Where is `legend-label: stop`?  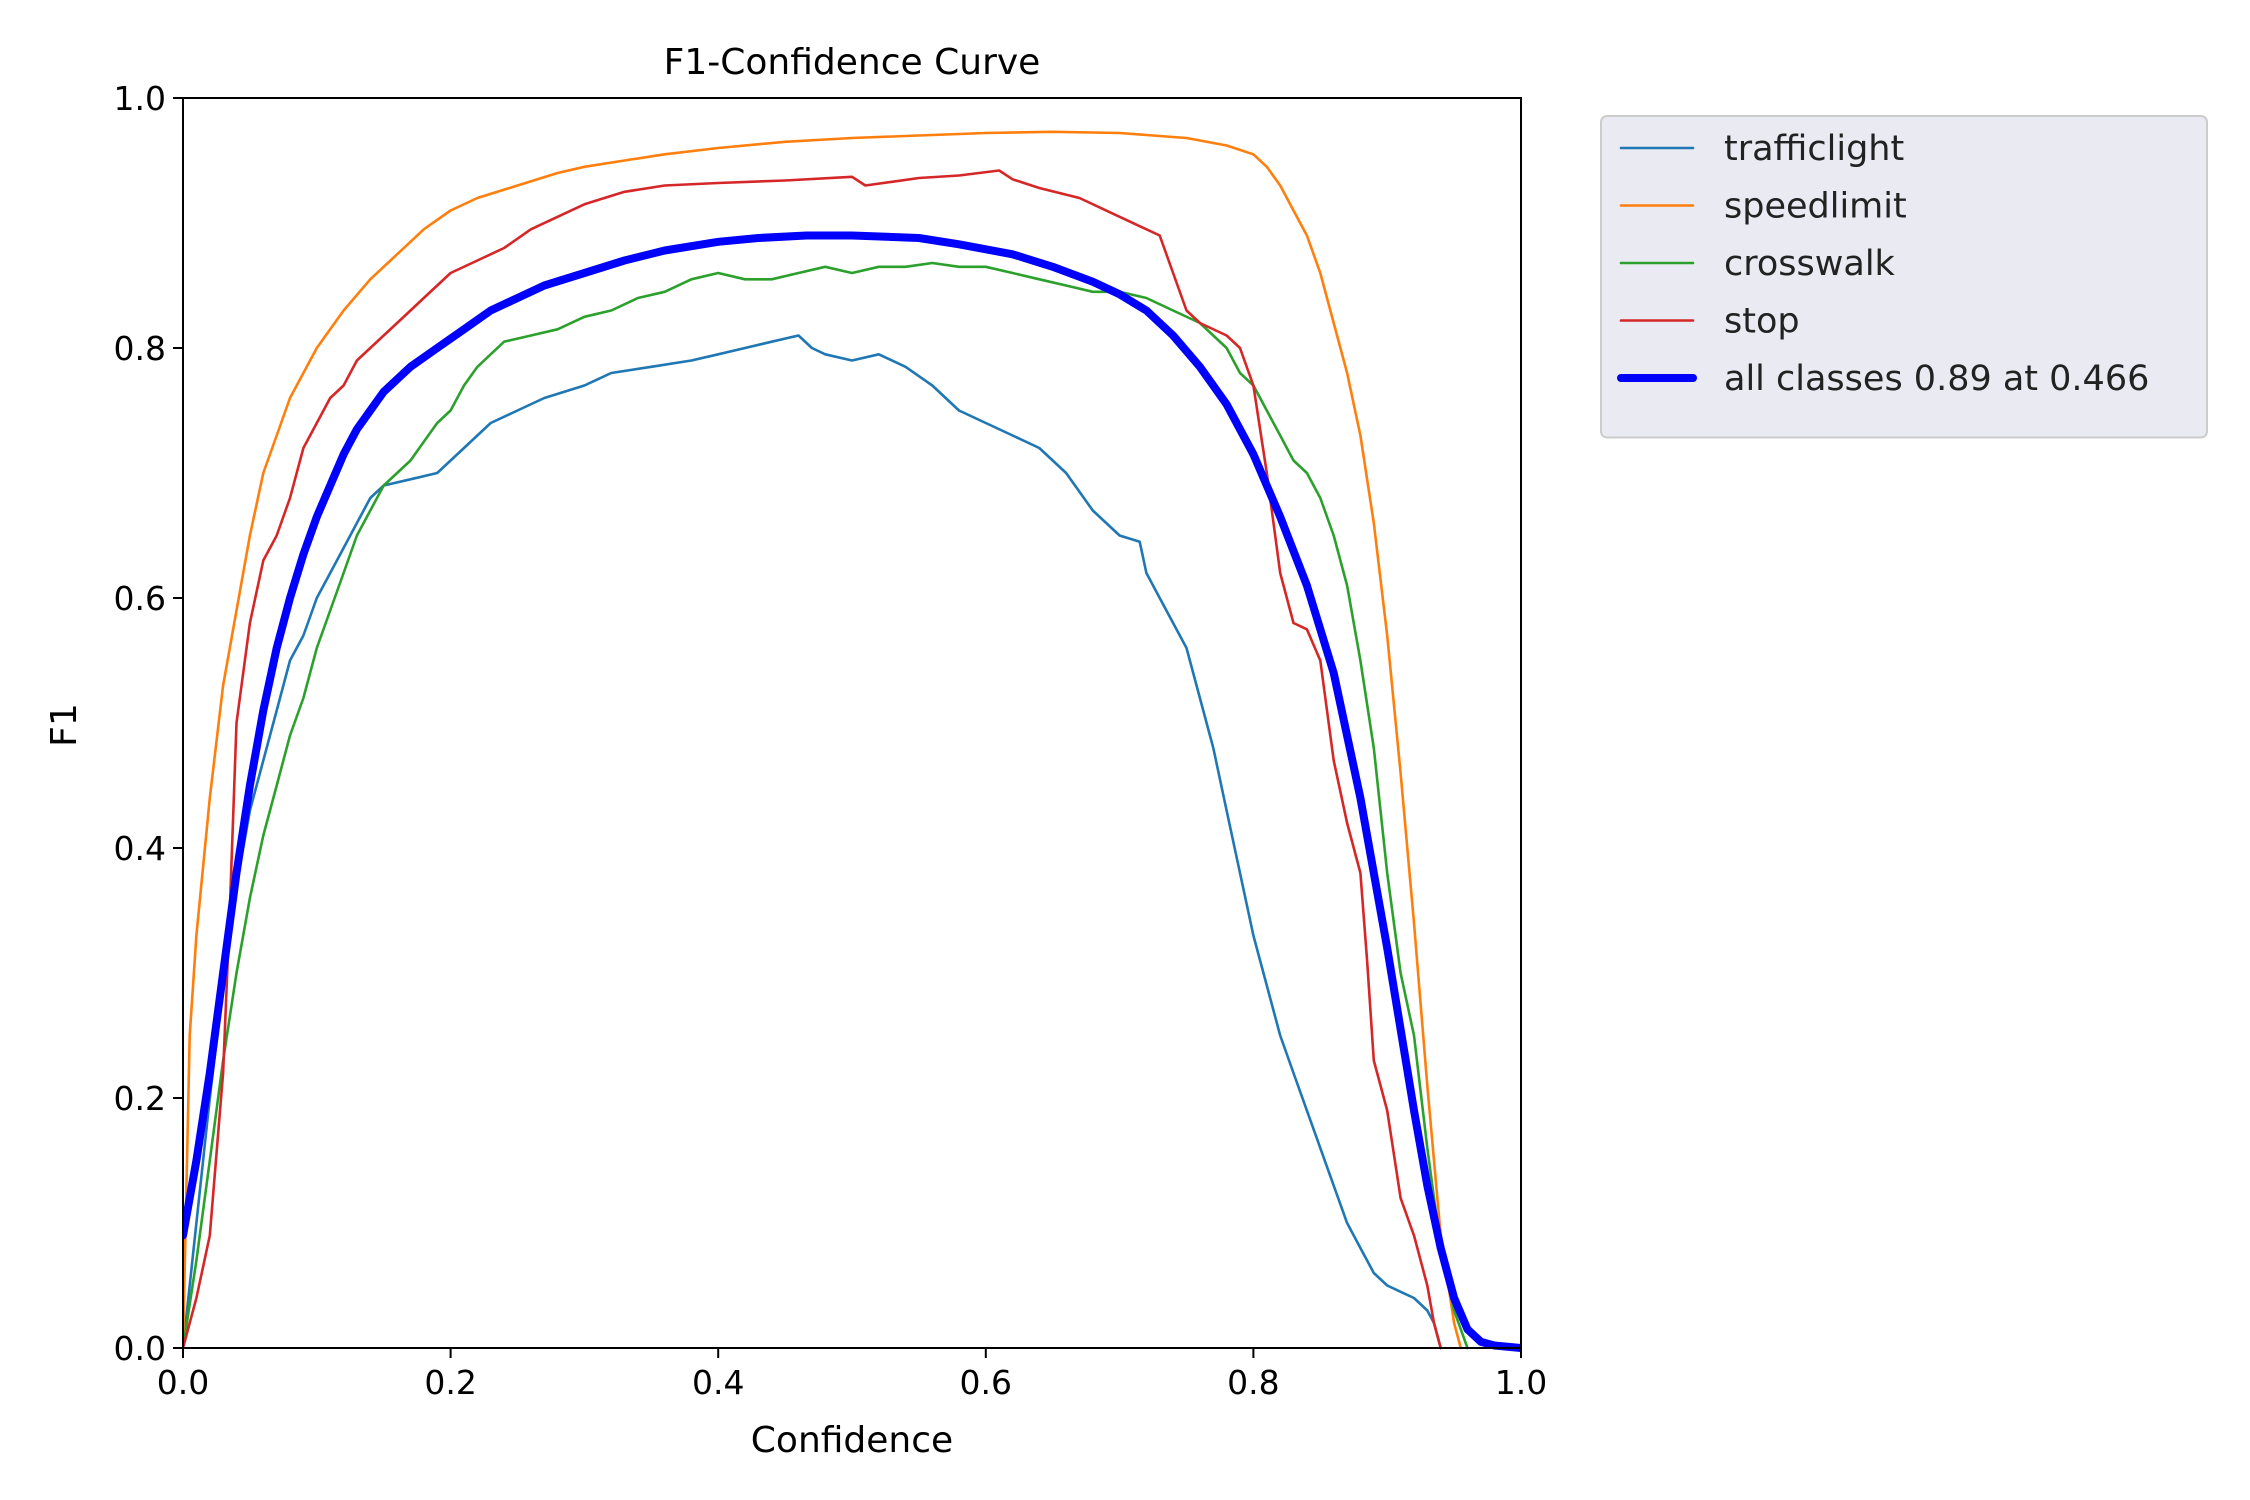
legend-label: stop is located at coordinates (1762, 322).